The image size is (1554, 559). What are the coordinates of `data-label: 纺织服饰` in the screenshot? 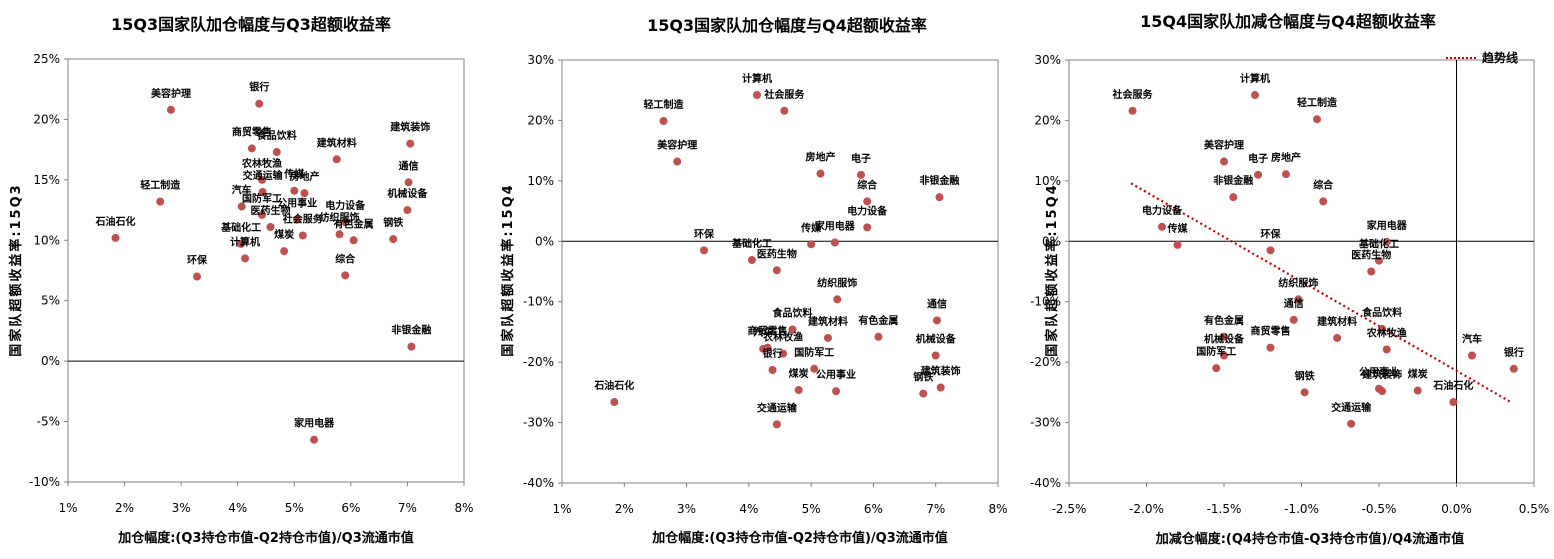 It's located at (340, 217).